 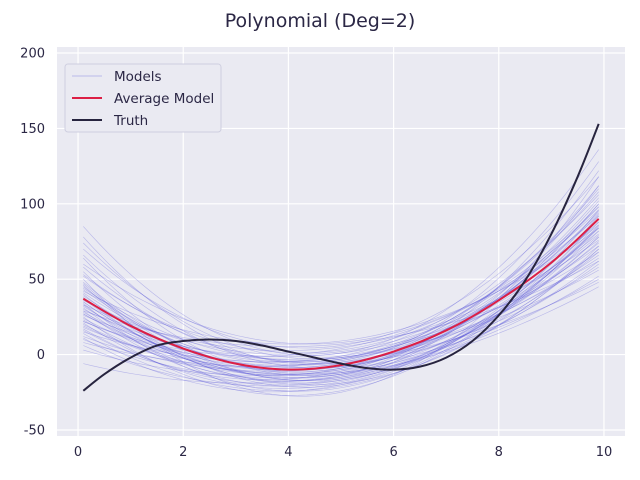 I want to click on y-tick-label: 200, so click(x=32, y=54).